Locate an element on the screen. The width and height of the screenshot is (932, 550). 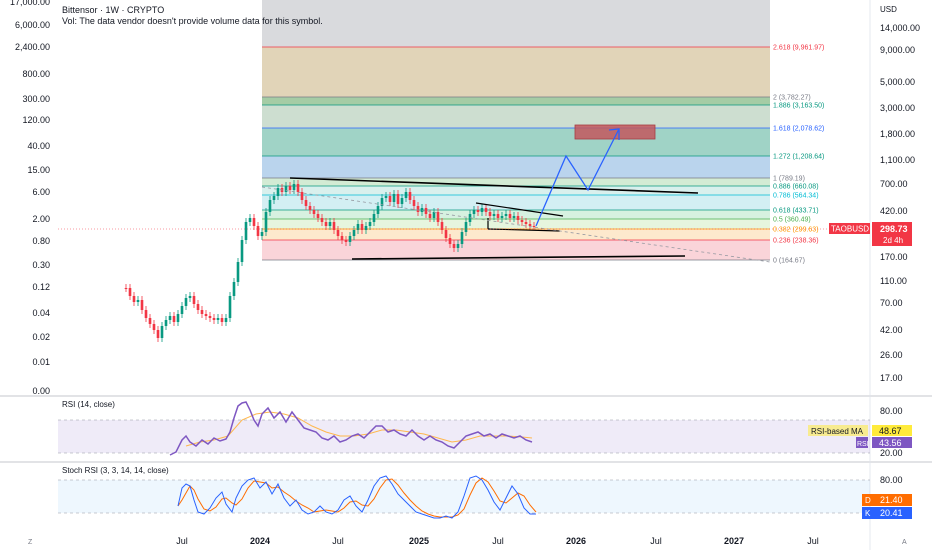
price-candles is located at coordinates (330, 261).